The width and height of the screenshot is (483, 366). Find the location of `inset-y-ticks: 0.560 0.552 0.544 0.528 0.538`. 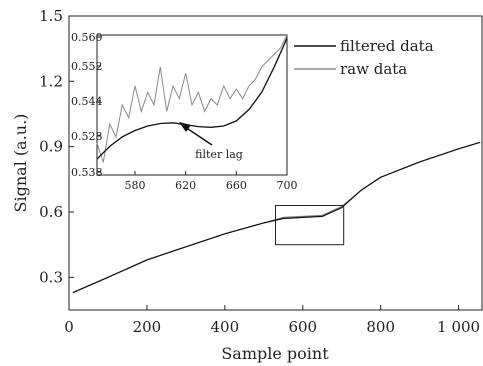

inset-y-ticks: 0.560 0.552 0.544 0.528 0.538 is located at coordinates (87, 105).